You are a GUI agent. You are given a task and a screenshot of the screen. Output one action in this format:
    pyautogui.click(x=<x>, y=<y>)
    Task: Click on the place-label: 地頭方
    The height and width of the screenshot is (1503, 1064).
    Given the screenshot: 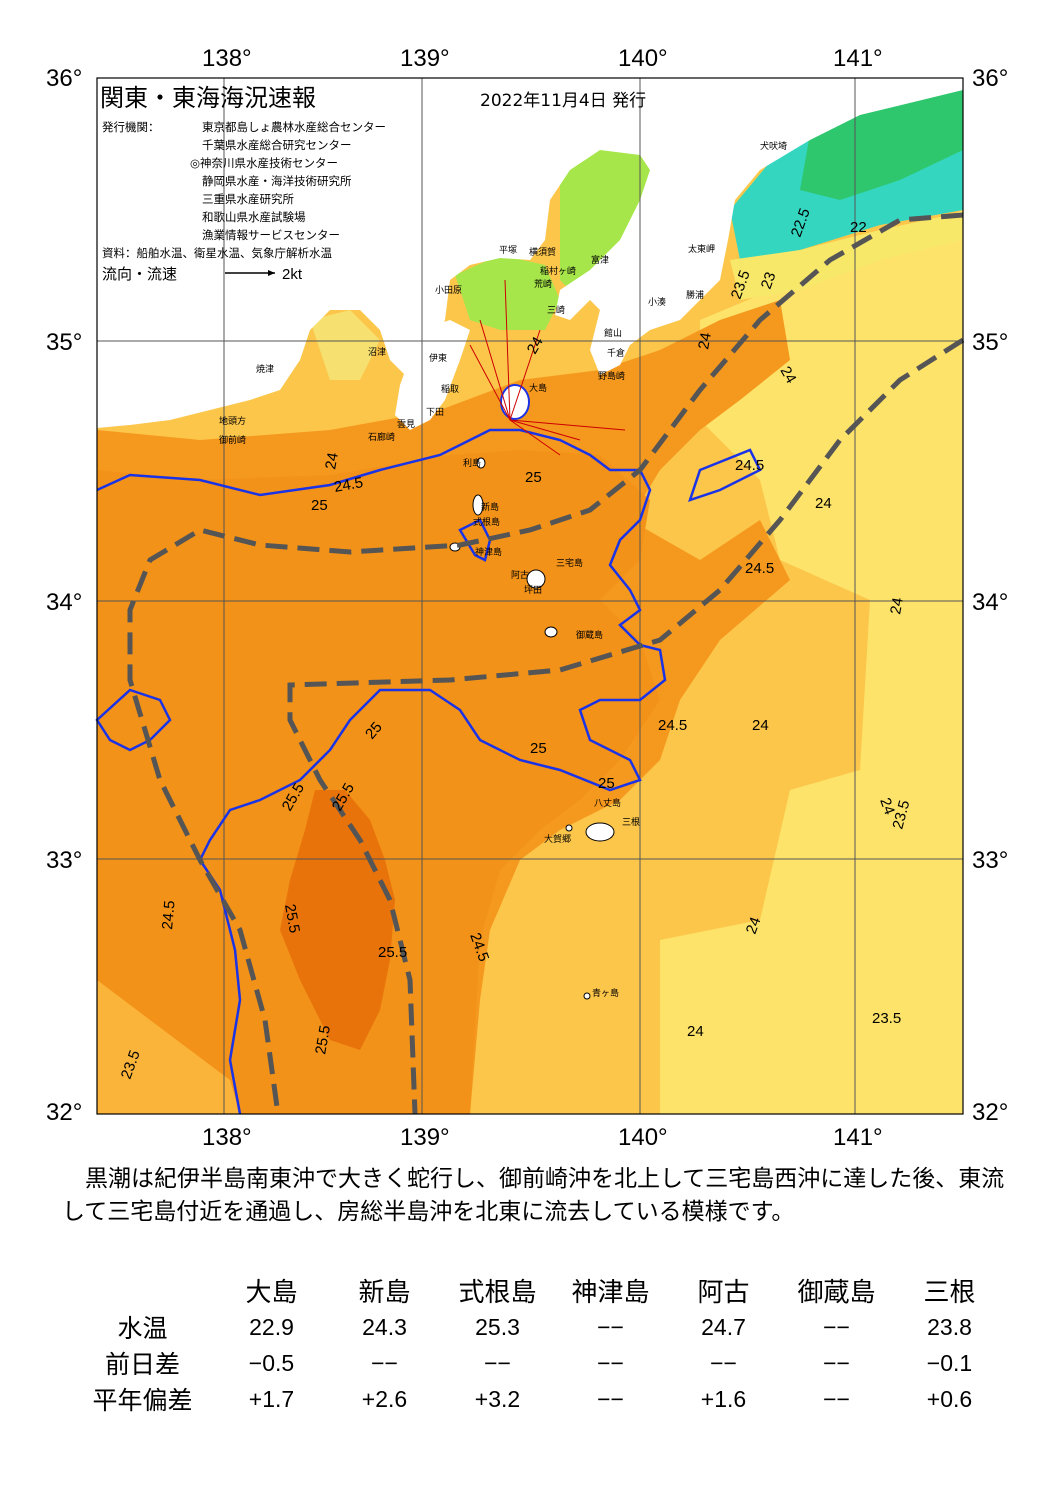 What is the action you would take?
    pyautogui.click(x=232, y=421)
    